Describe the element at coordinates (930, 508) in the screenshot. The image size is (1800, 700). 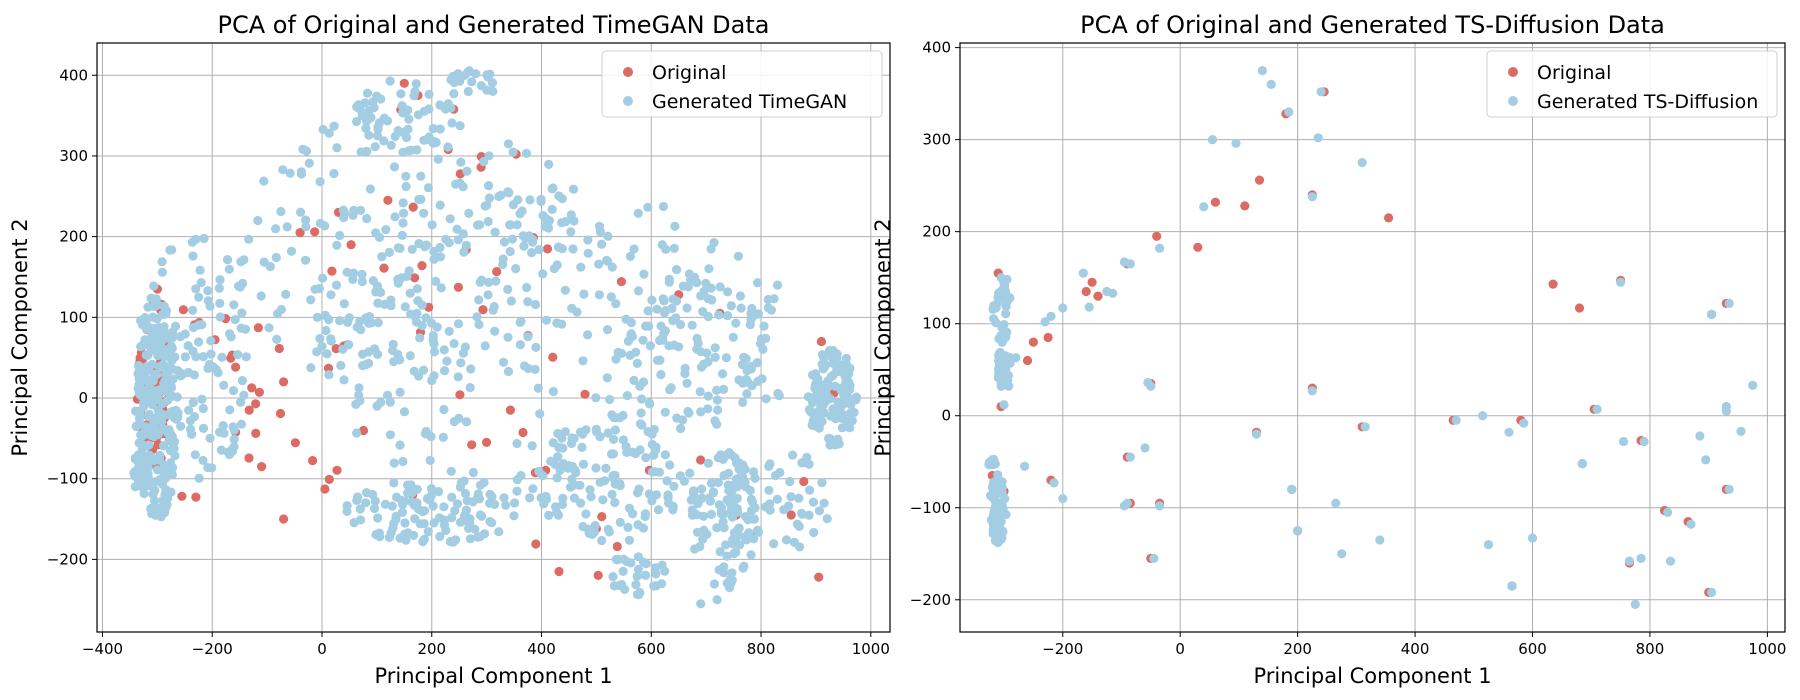
I see `y-tick-label: −100` at that location.